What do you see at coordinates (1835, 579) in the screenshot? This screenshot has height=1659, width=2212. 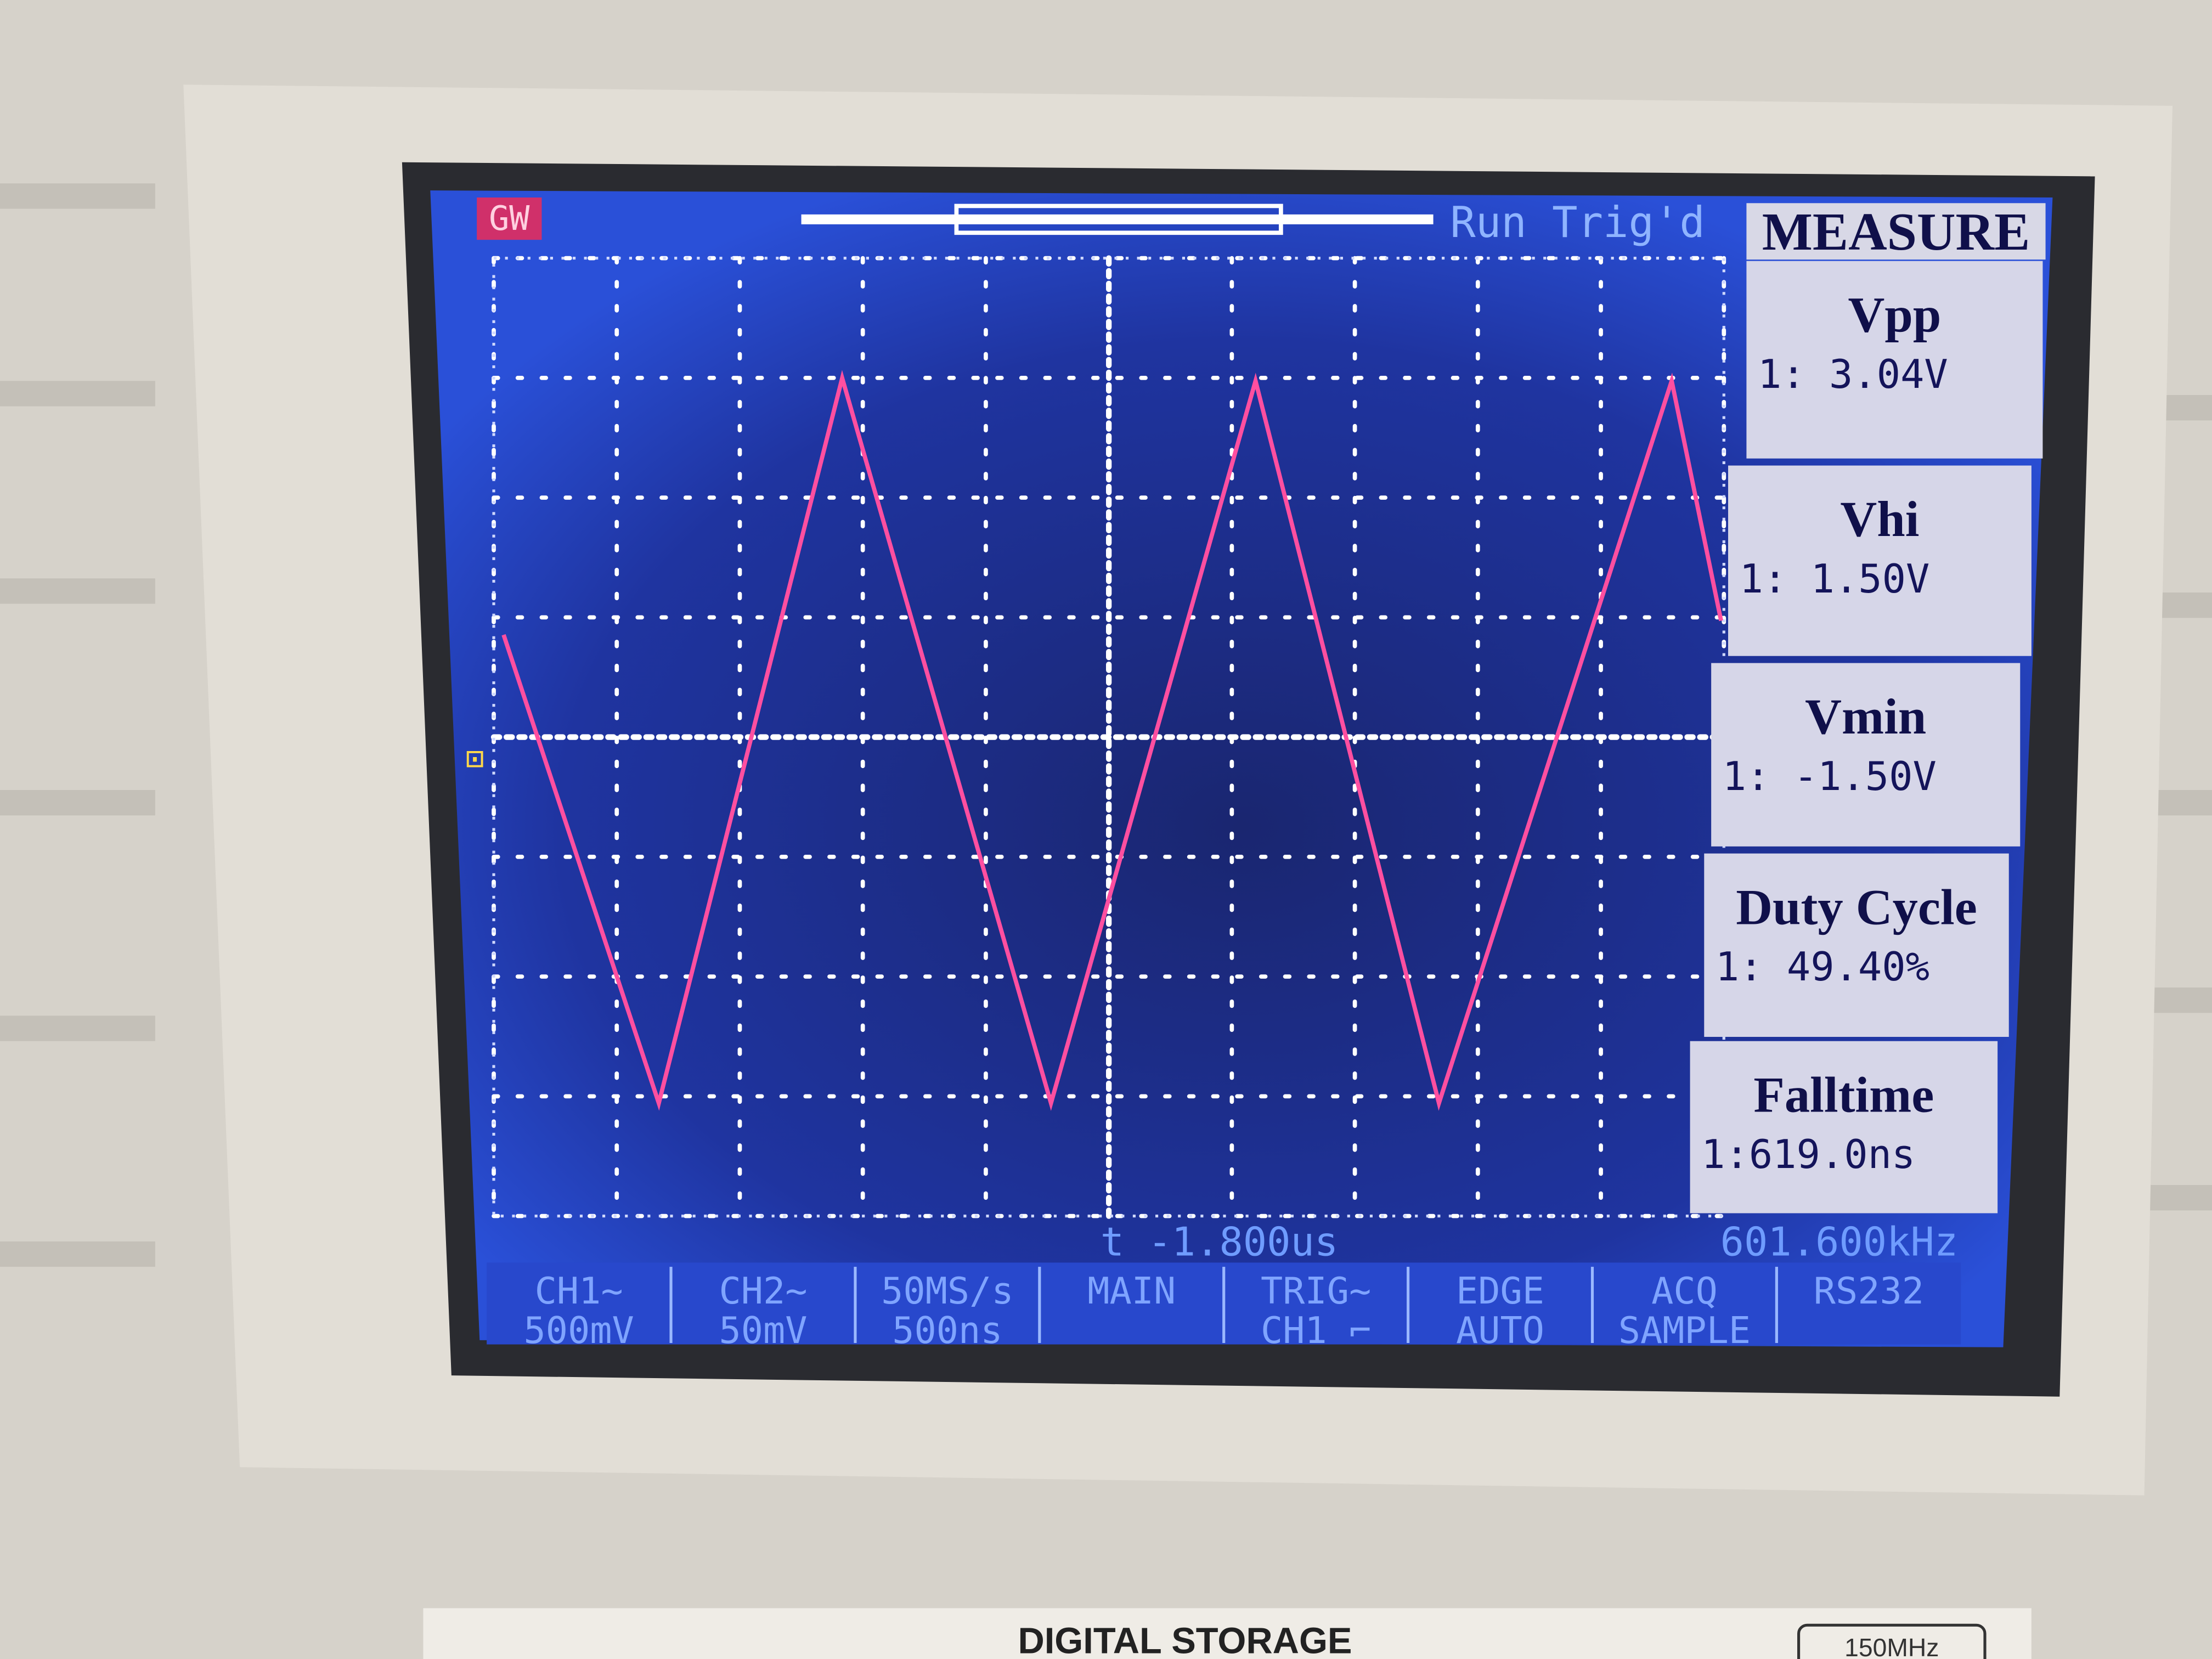 I see `measure-value: 1: 1.50V` at bounding box center [1835, 579].